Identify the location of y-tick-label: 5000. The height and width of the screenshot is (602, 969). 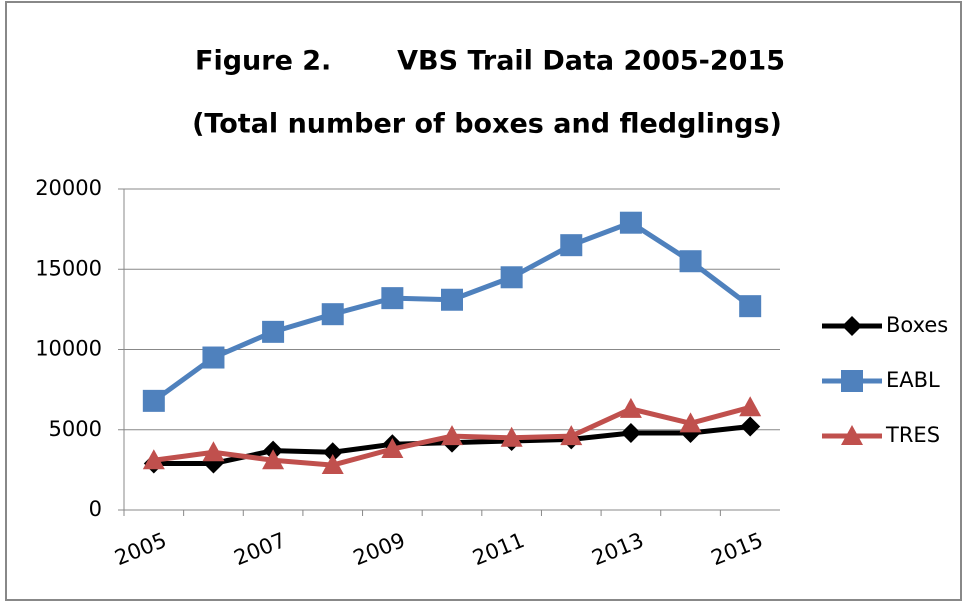
(75, 429).